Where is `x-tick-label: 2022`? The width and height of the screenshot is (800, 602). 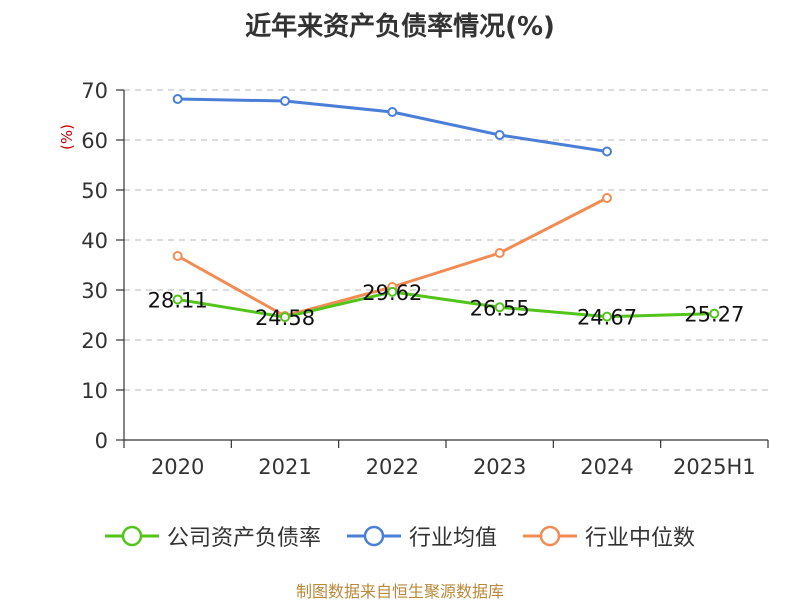
x-tick-label: 2022 is located at coordinates (392, 467).